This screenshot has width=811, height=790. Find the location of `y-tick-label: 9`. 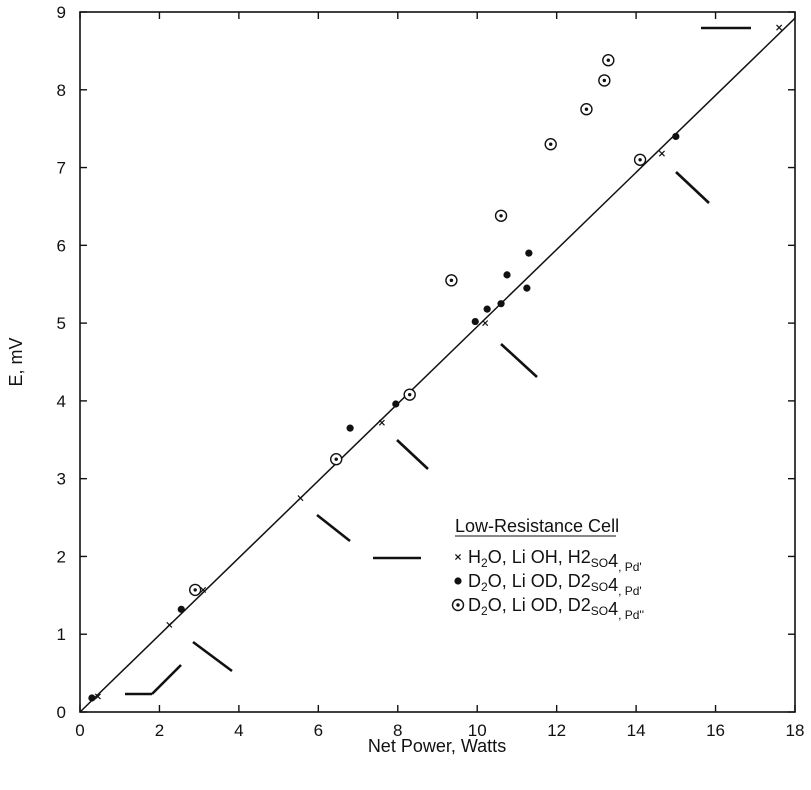

y-tick-label: 9 is located at coordinates (61, 12).